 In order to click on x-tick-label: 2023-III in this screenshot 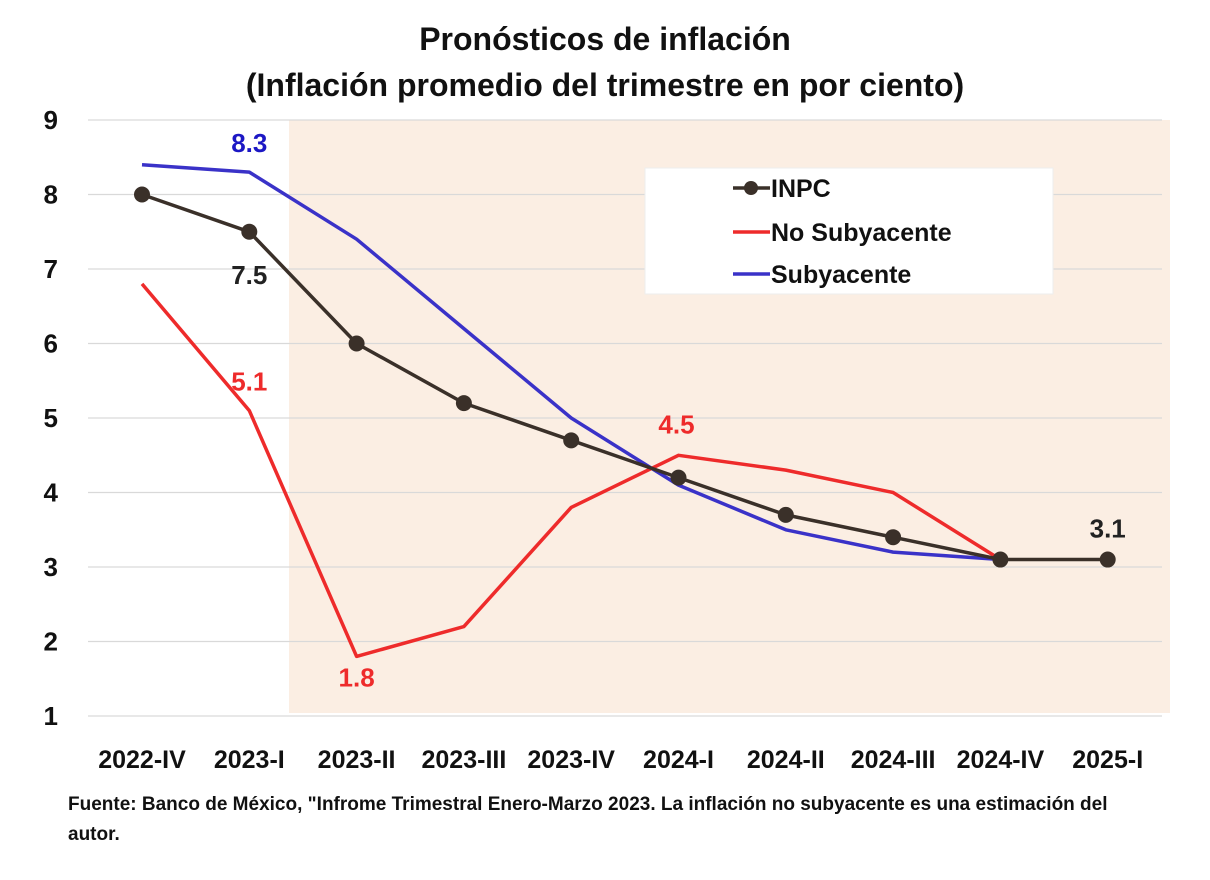, I will do `click(464, 760)`.